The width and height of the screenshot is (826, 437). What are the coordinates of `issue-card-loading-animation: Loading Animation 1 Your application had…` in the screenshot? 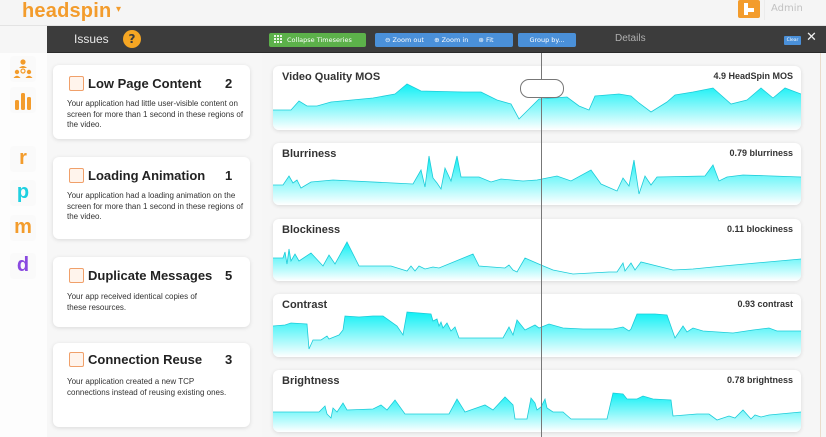 It's located at (151, 198).